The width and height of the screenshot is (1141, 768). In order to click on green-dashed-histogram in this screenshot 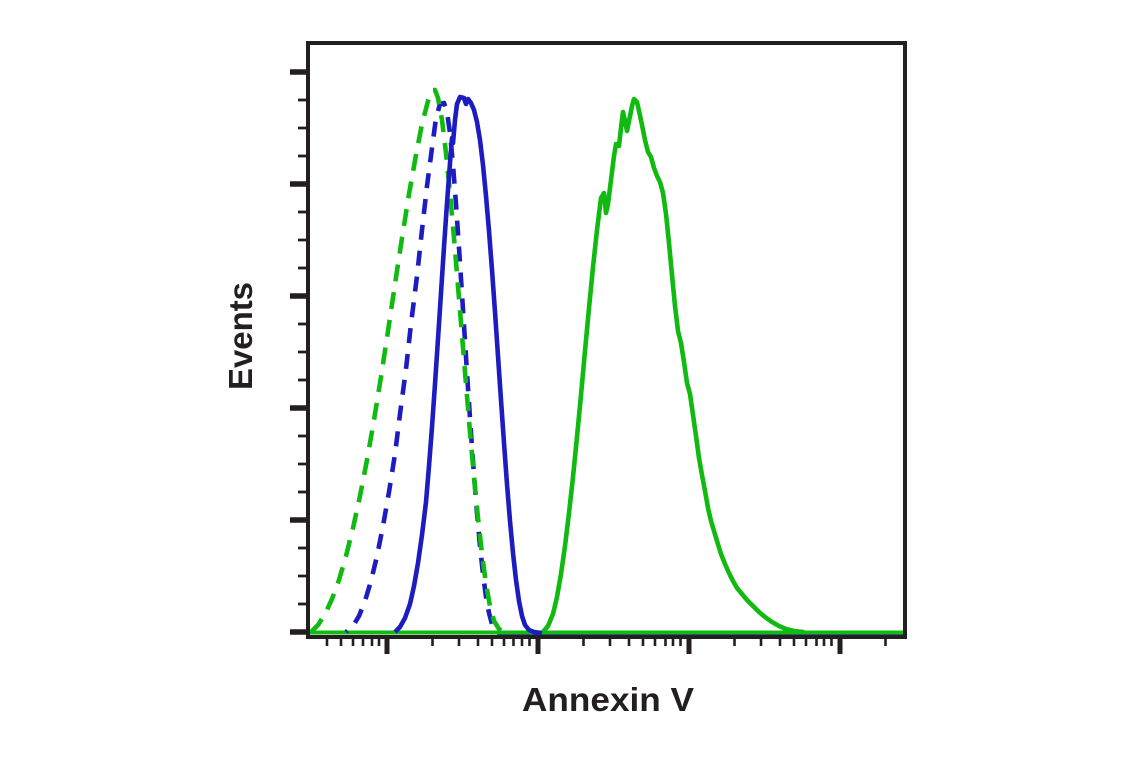, I will do `click(408, 361)`.